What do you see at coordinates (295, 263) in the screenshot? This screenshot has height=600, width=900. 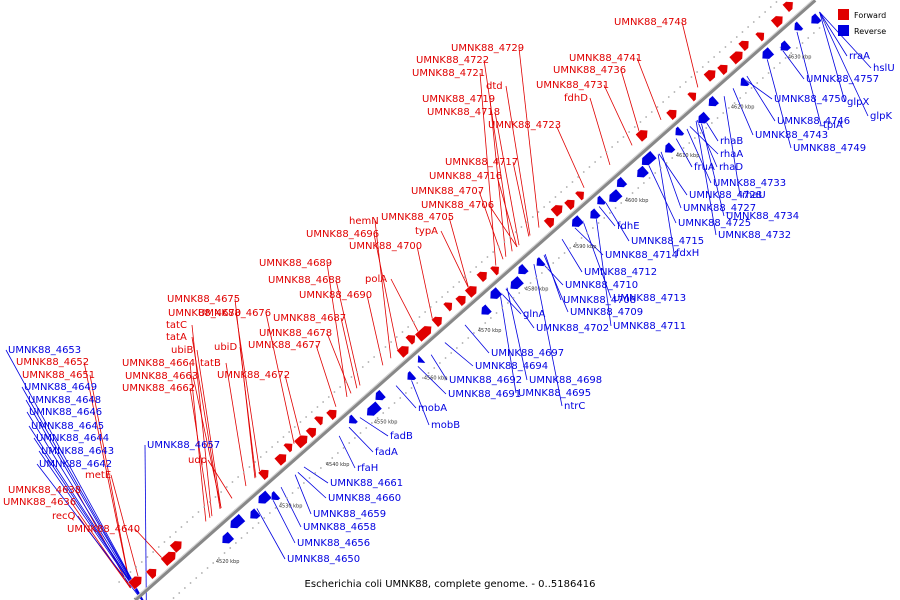 I see `gene-label: UMNK88_4689` at bounding box center [295, 263].